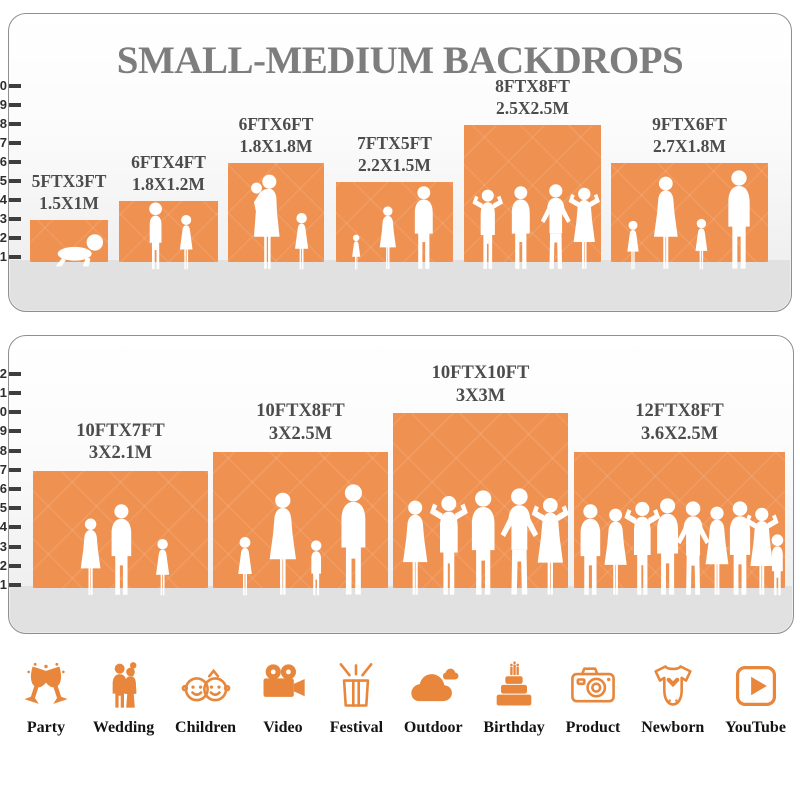  What do you see at coordinates (532, 86) in the screenshot?
I see `size-label-ft: 8FTX8FT` at bounding box center [532, 86].